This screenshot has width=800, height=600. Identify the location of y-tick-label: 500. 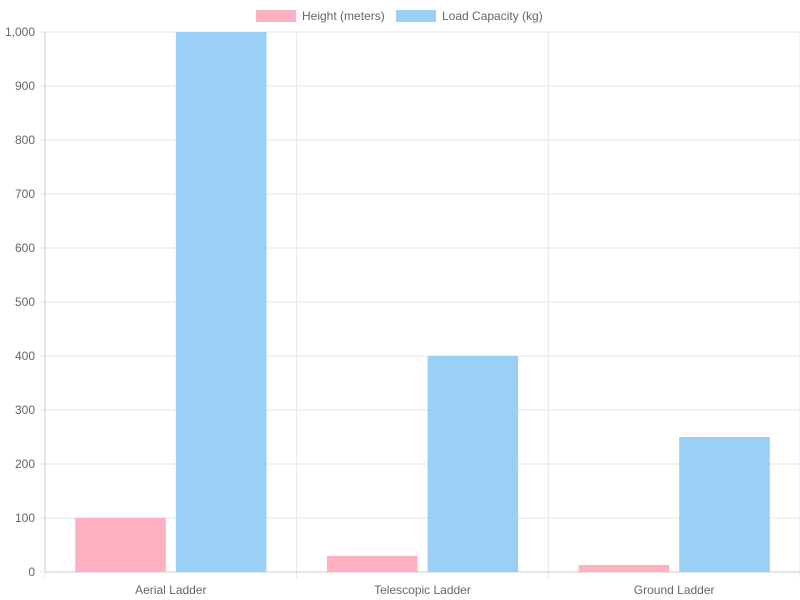
(25, 302).